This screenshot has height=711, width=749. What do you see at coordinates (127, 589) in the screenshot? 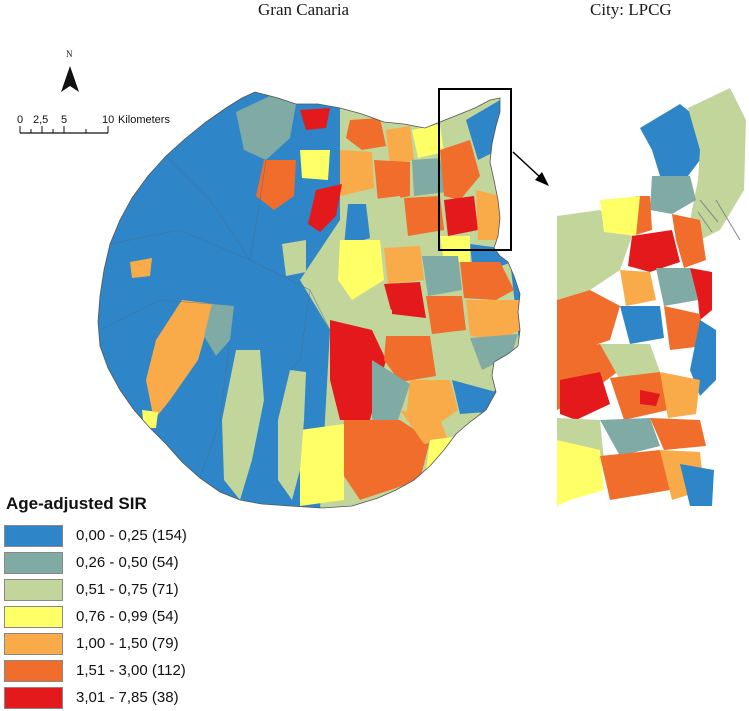
I see `legend-label: 0,51 - 0,75 (71)` at bounding box center [127, 589].